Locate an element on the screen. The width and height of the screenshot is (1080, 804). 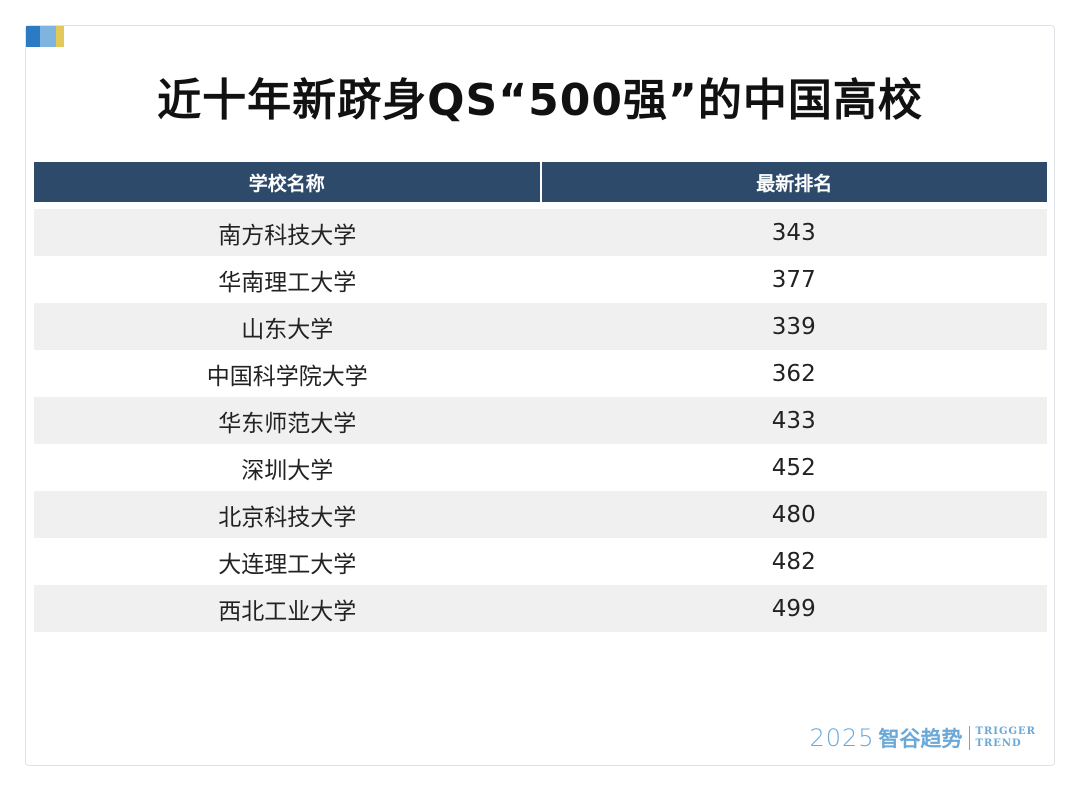
table-spacer is located at coordinates (540, 205).